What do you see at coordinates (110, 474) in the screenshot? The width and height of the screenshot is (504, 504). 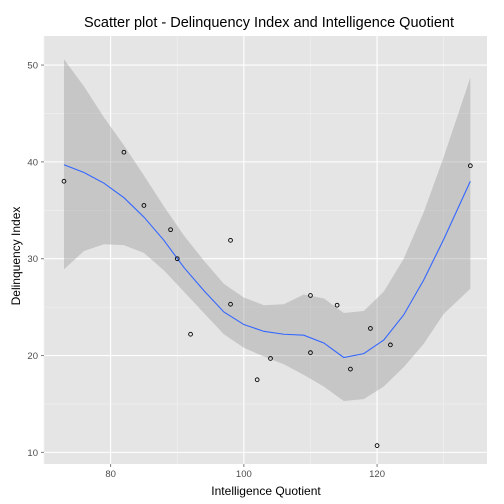 I see `x-tick-label: 80` at bounding box center [110, 474].